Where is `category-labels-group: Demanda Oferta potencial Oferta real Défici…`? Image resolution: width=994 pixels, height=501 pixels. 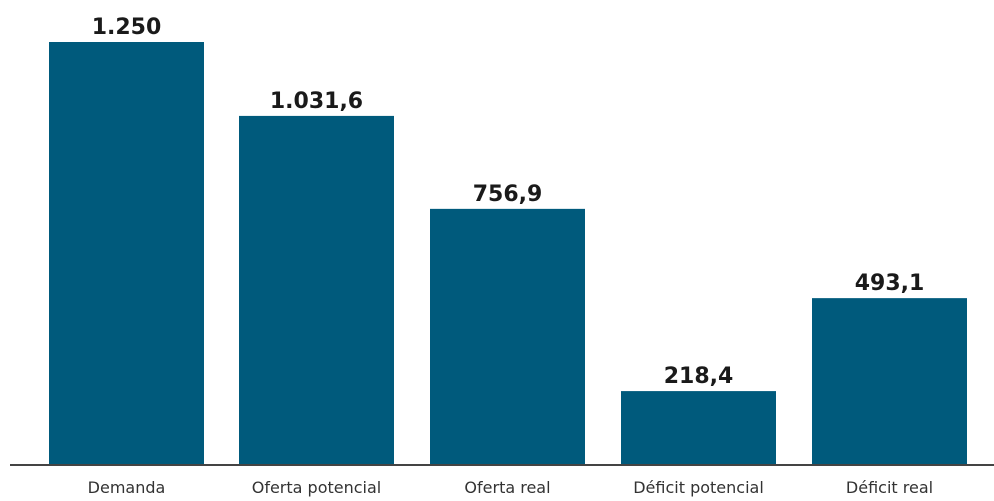 category-labels-group: Demanda Oferta potencial Oferta real Défici… is located at coordinates (510, 487).